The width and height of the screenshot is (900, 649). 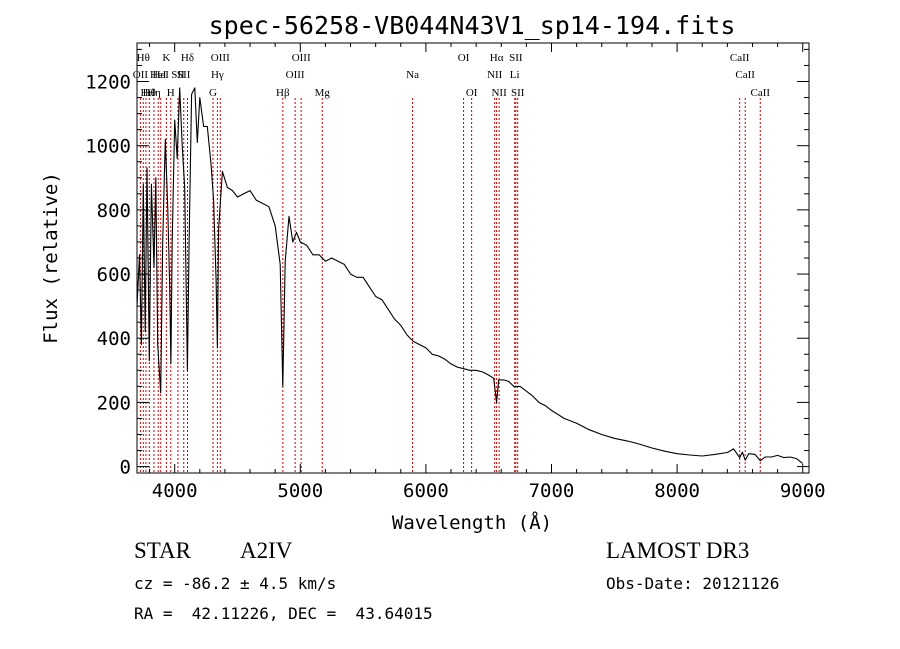 What do you see at coordinates (171, 93) in the screenshot?
I see `line-marker-label: H` at bounding box center [171, 93].